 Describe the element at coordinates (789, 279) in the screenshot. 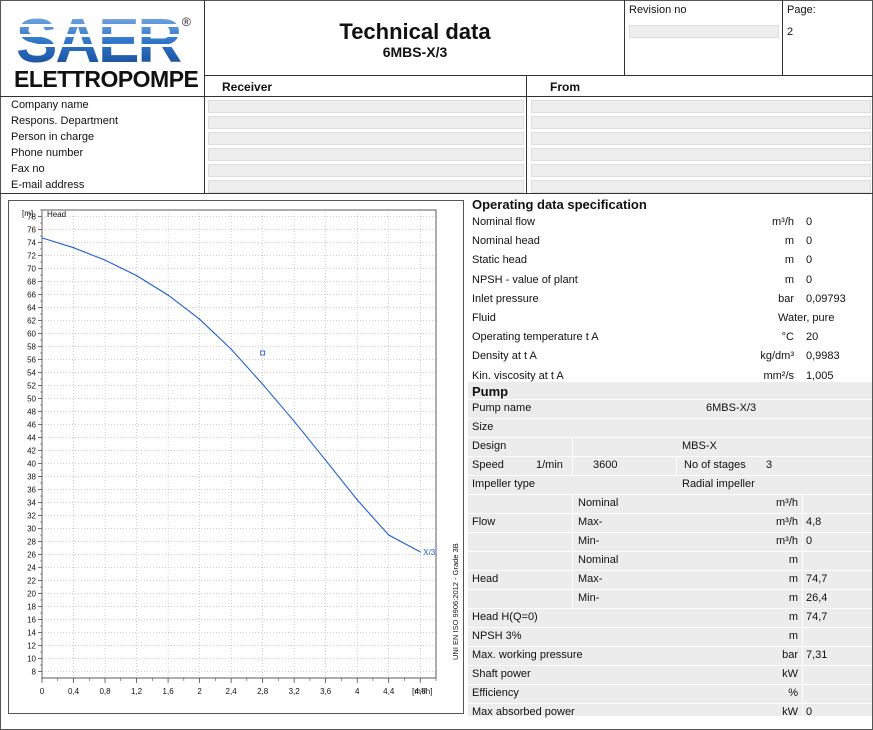

I see `operating-unit: m` at that location.